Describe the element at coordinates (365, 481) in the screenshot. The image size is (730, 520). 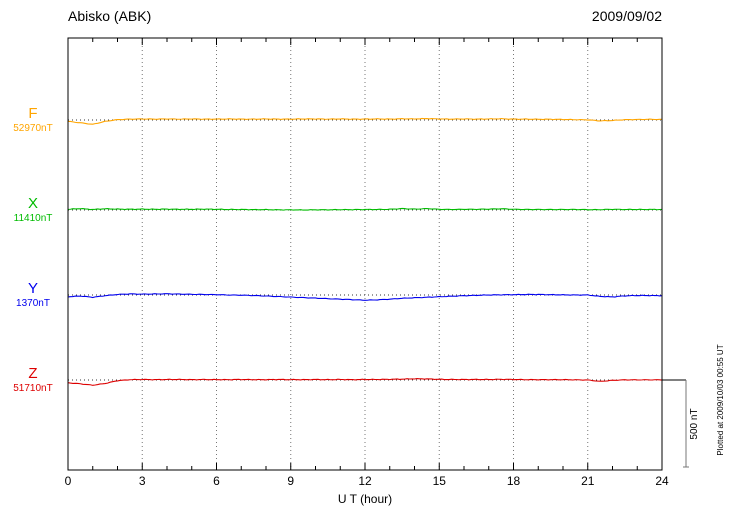
I see `x-tick-label-12: 12` at that location.